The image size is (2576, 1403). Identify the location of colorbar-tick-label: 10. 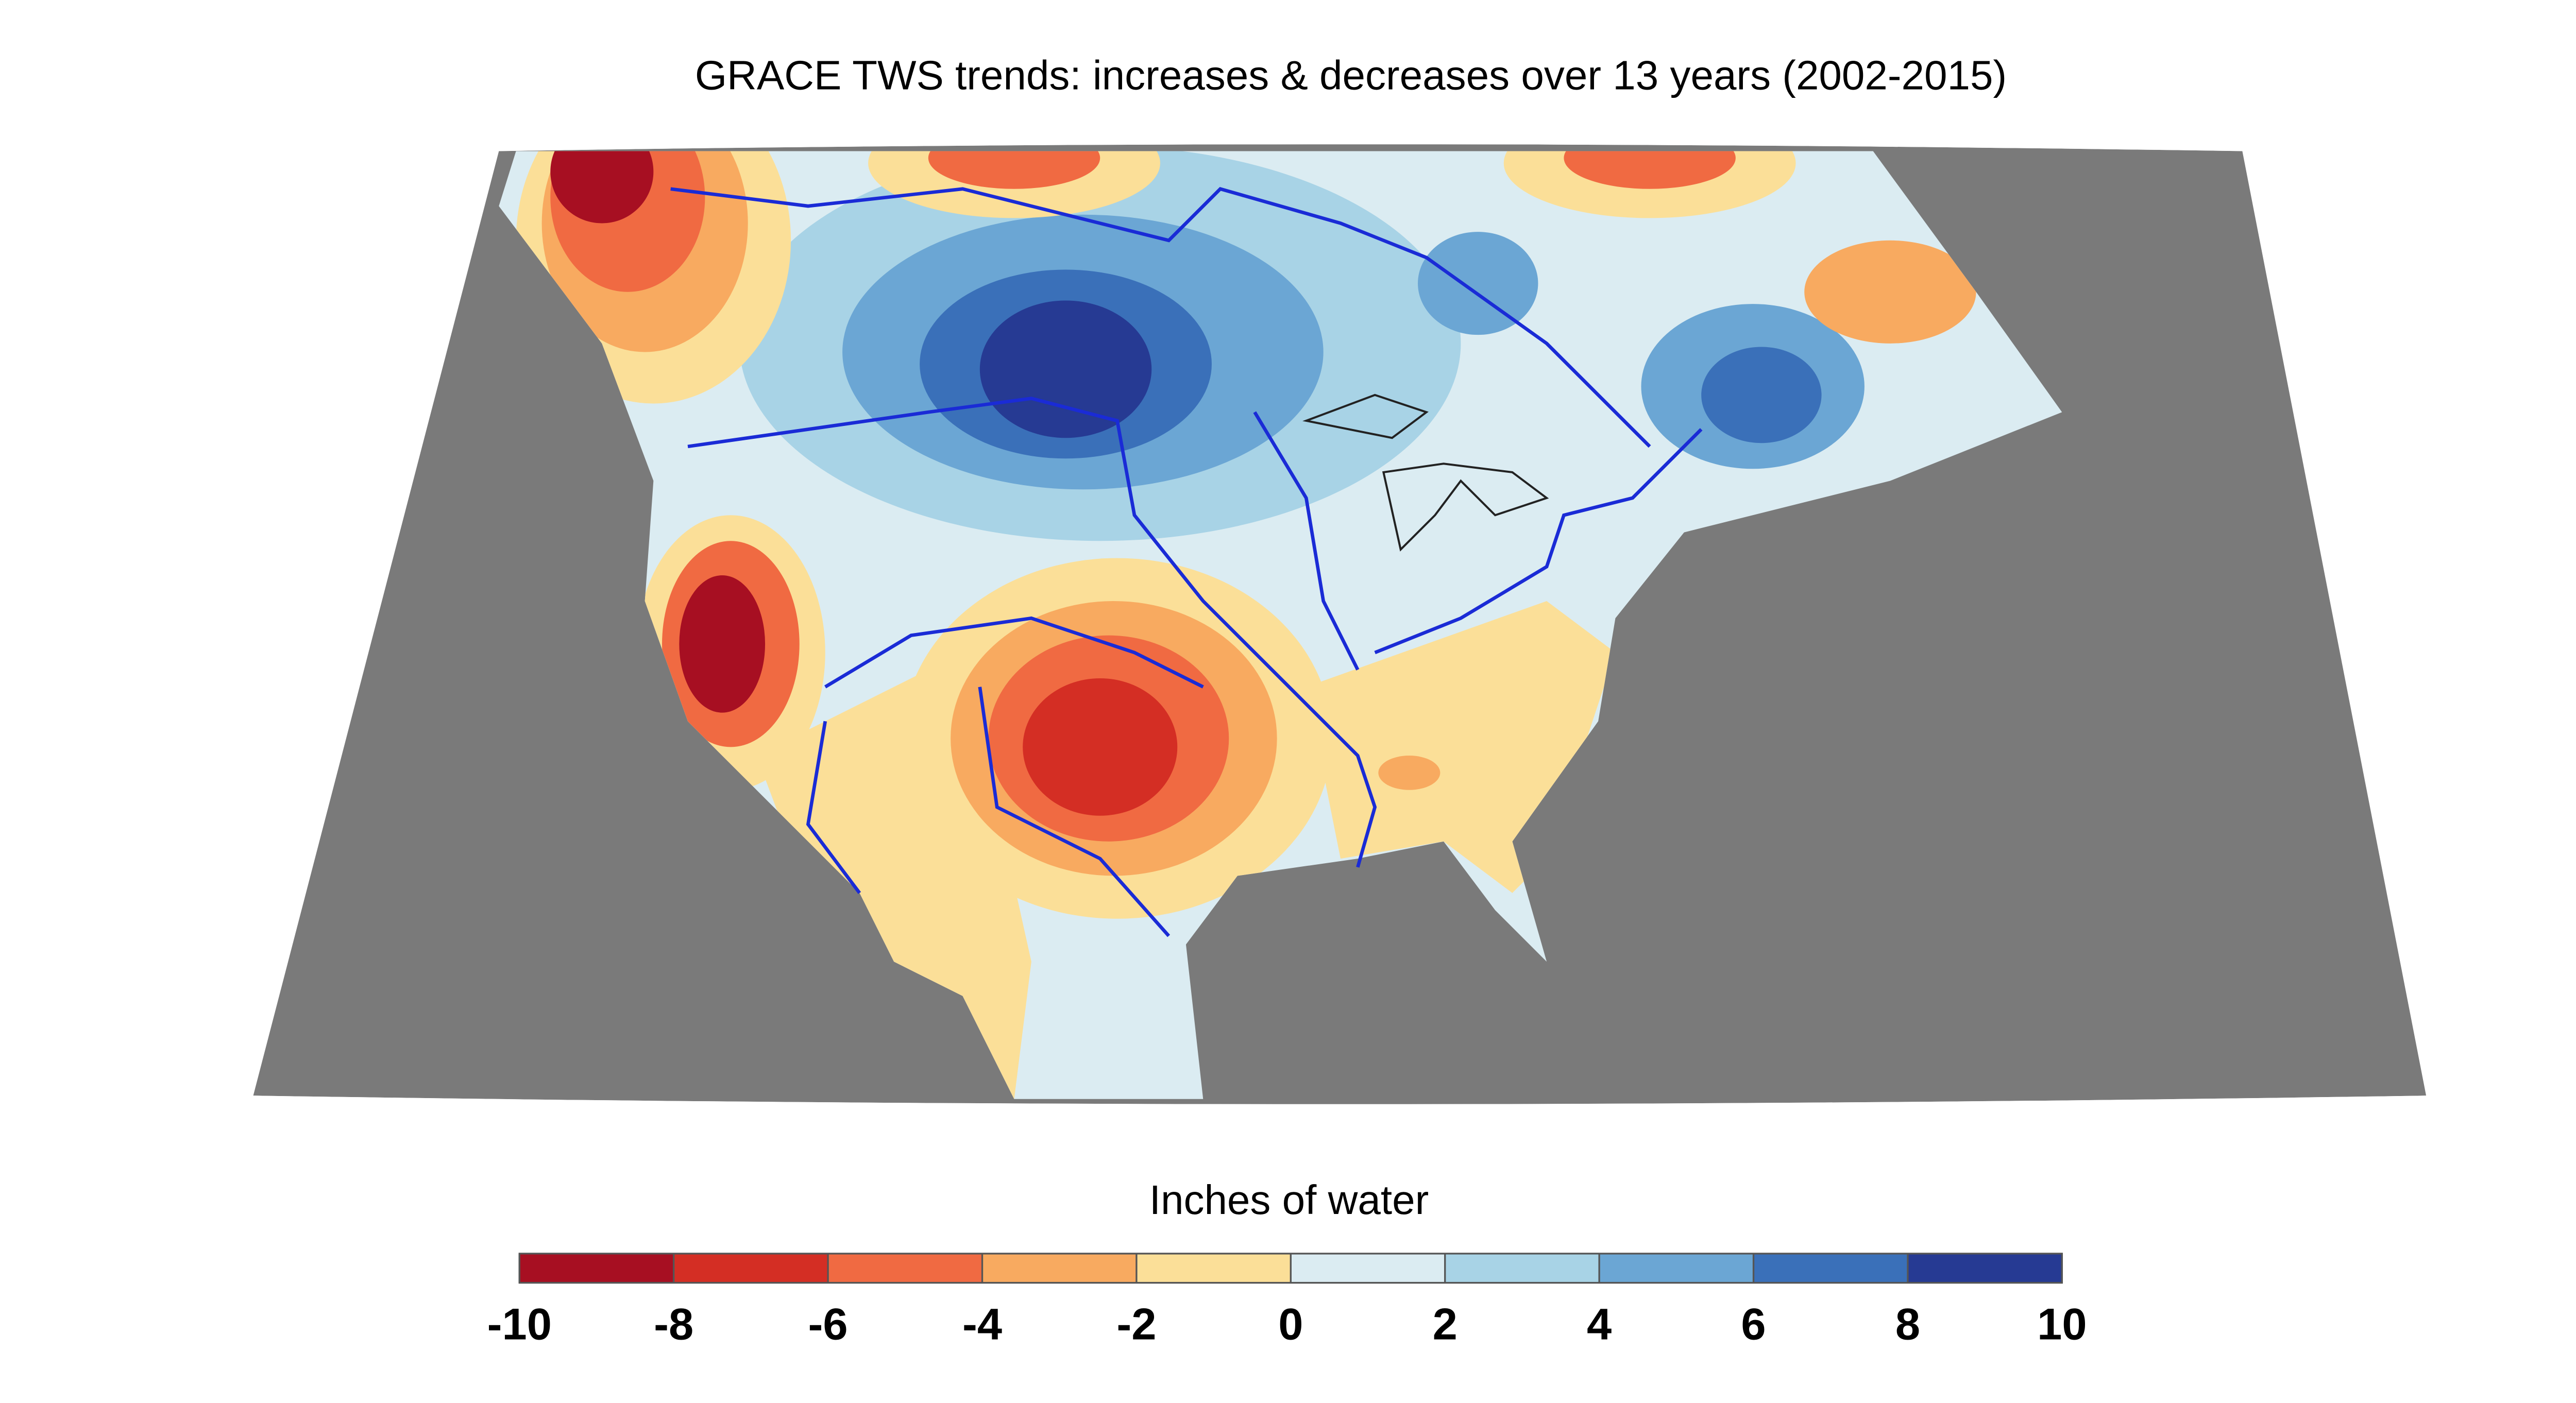
(2062, 1324).